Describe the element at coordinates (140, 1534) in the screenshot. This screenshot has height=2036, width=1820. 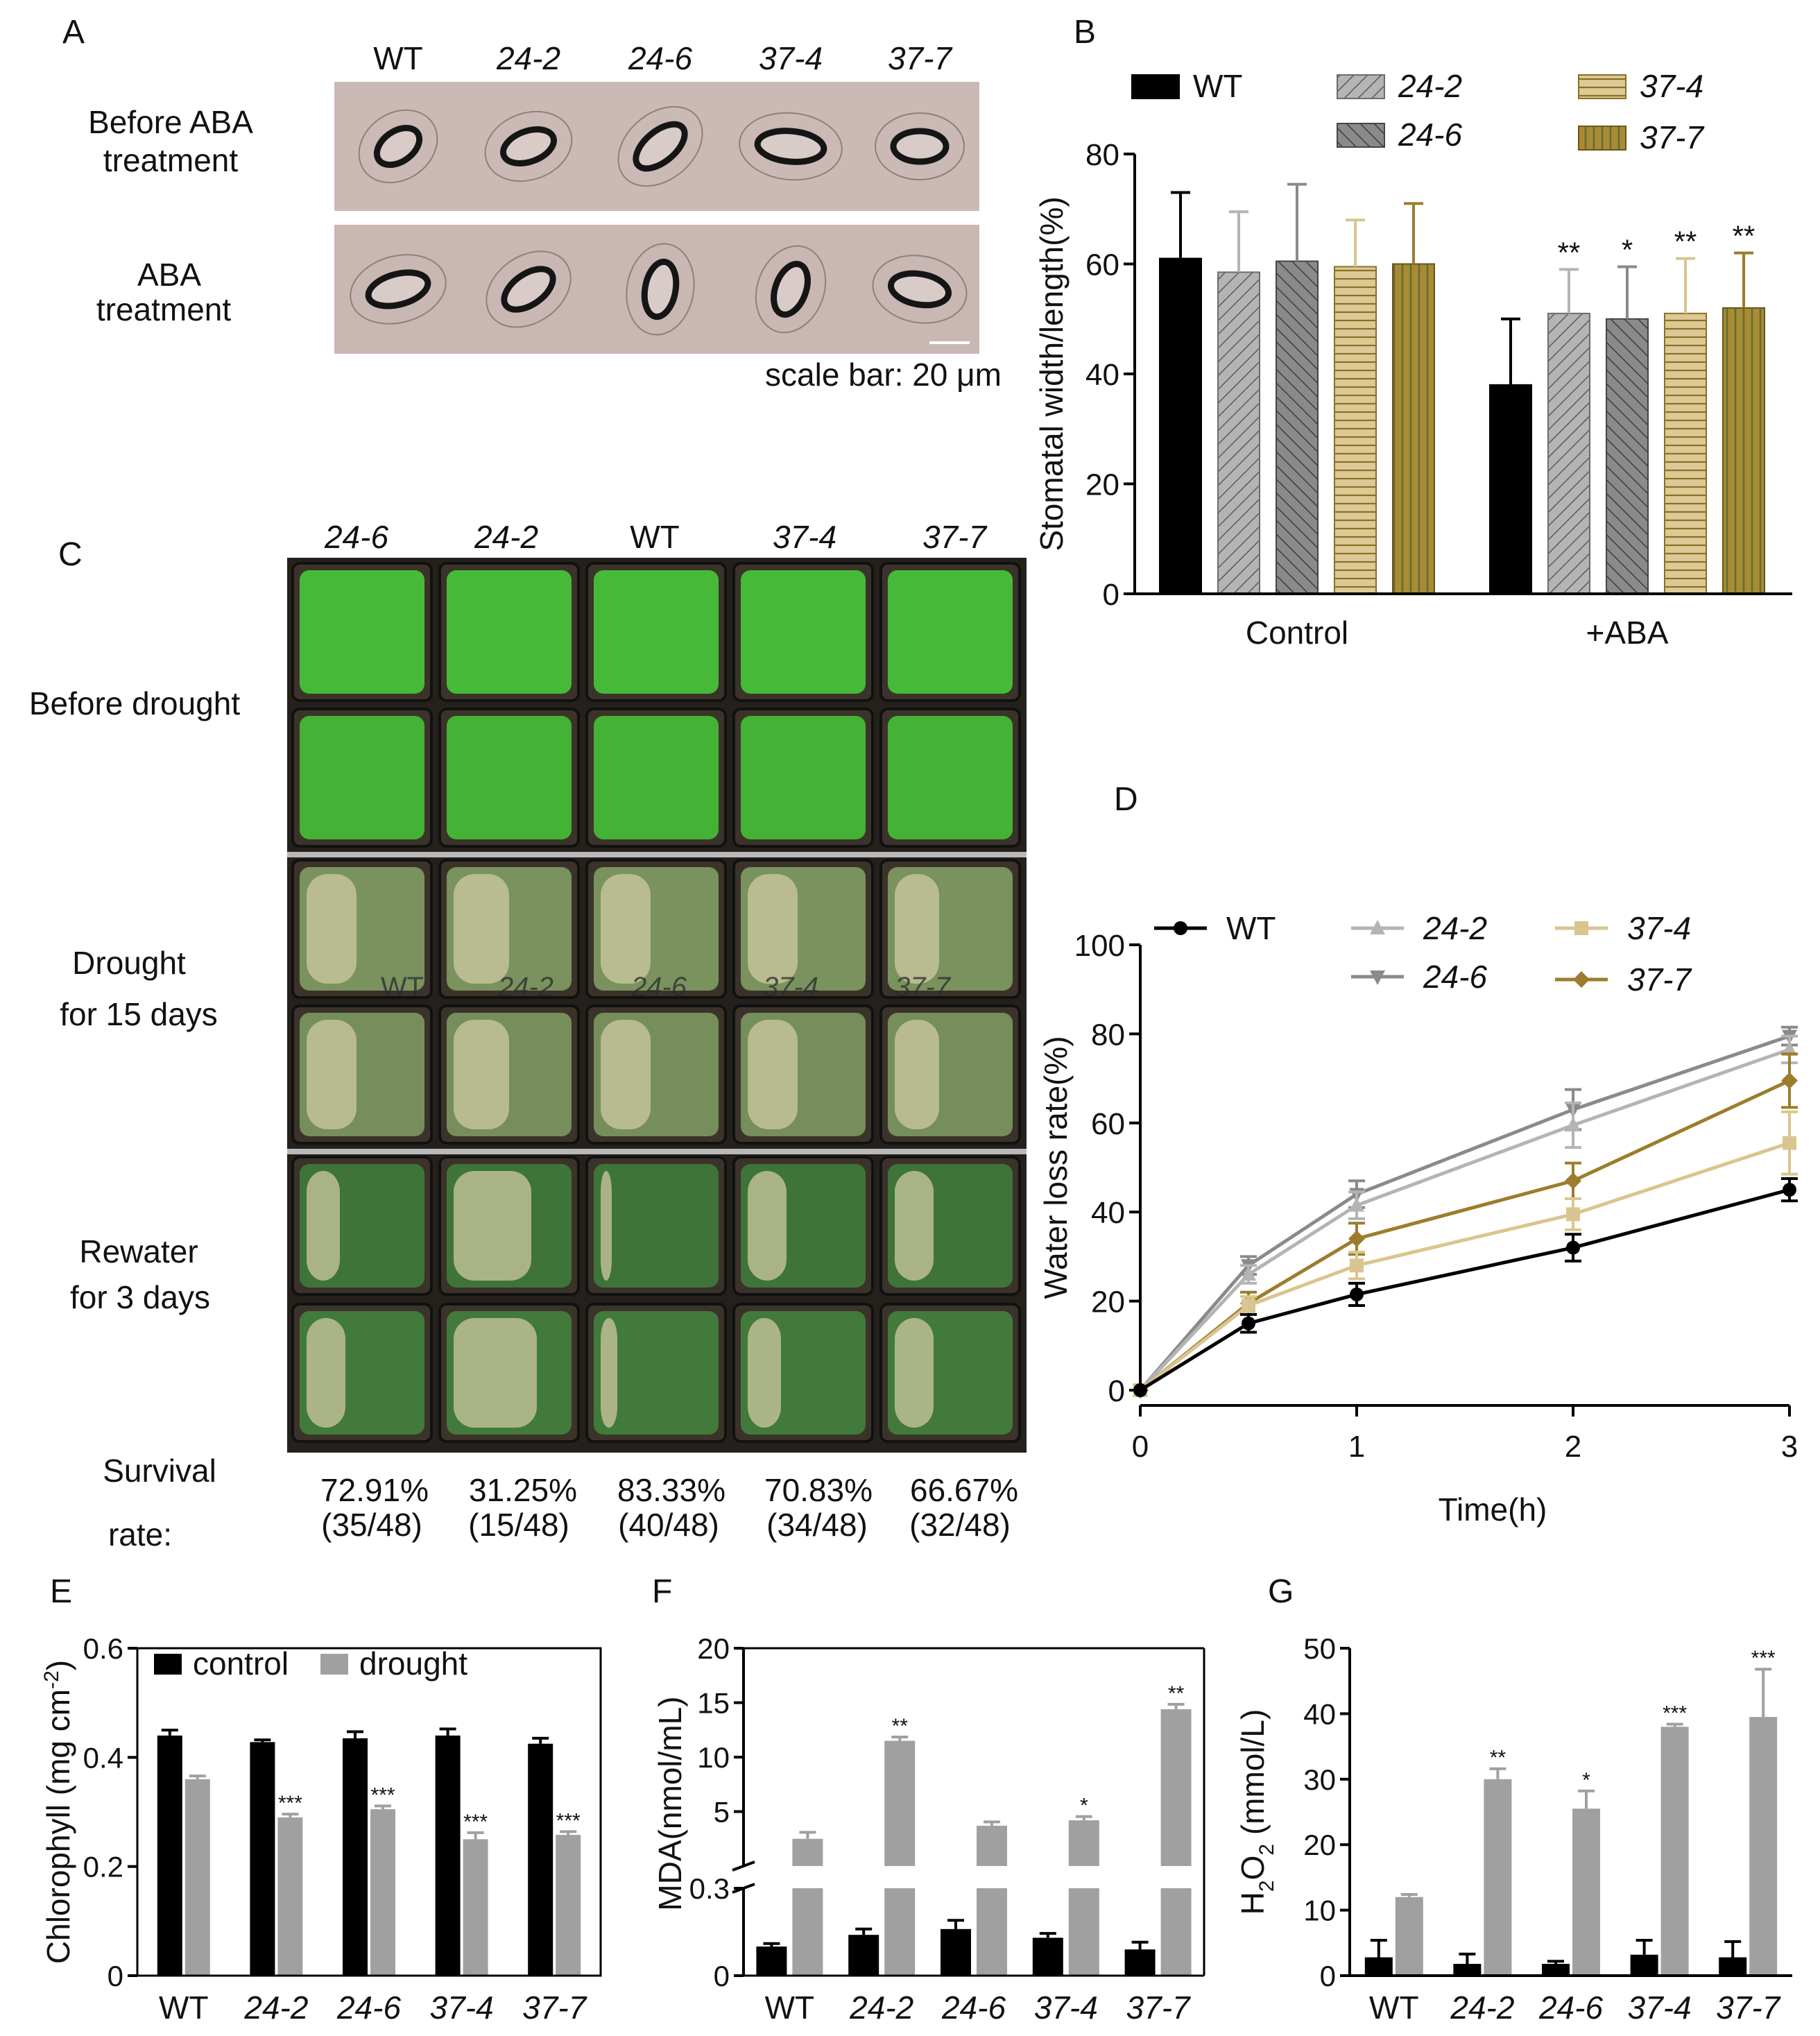
I see `survival-label-line2: rate:` at that location.